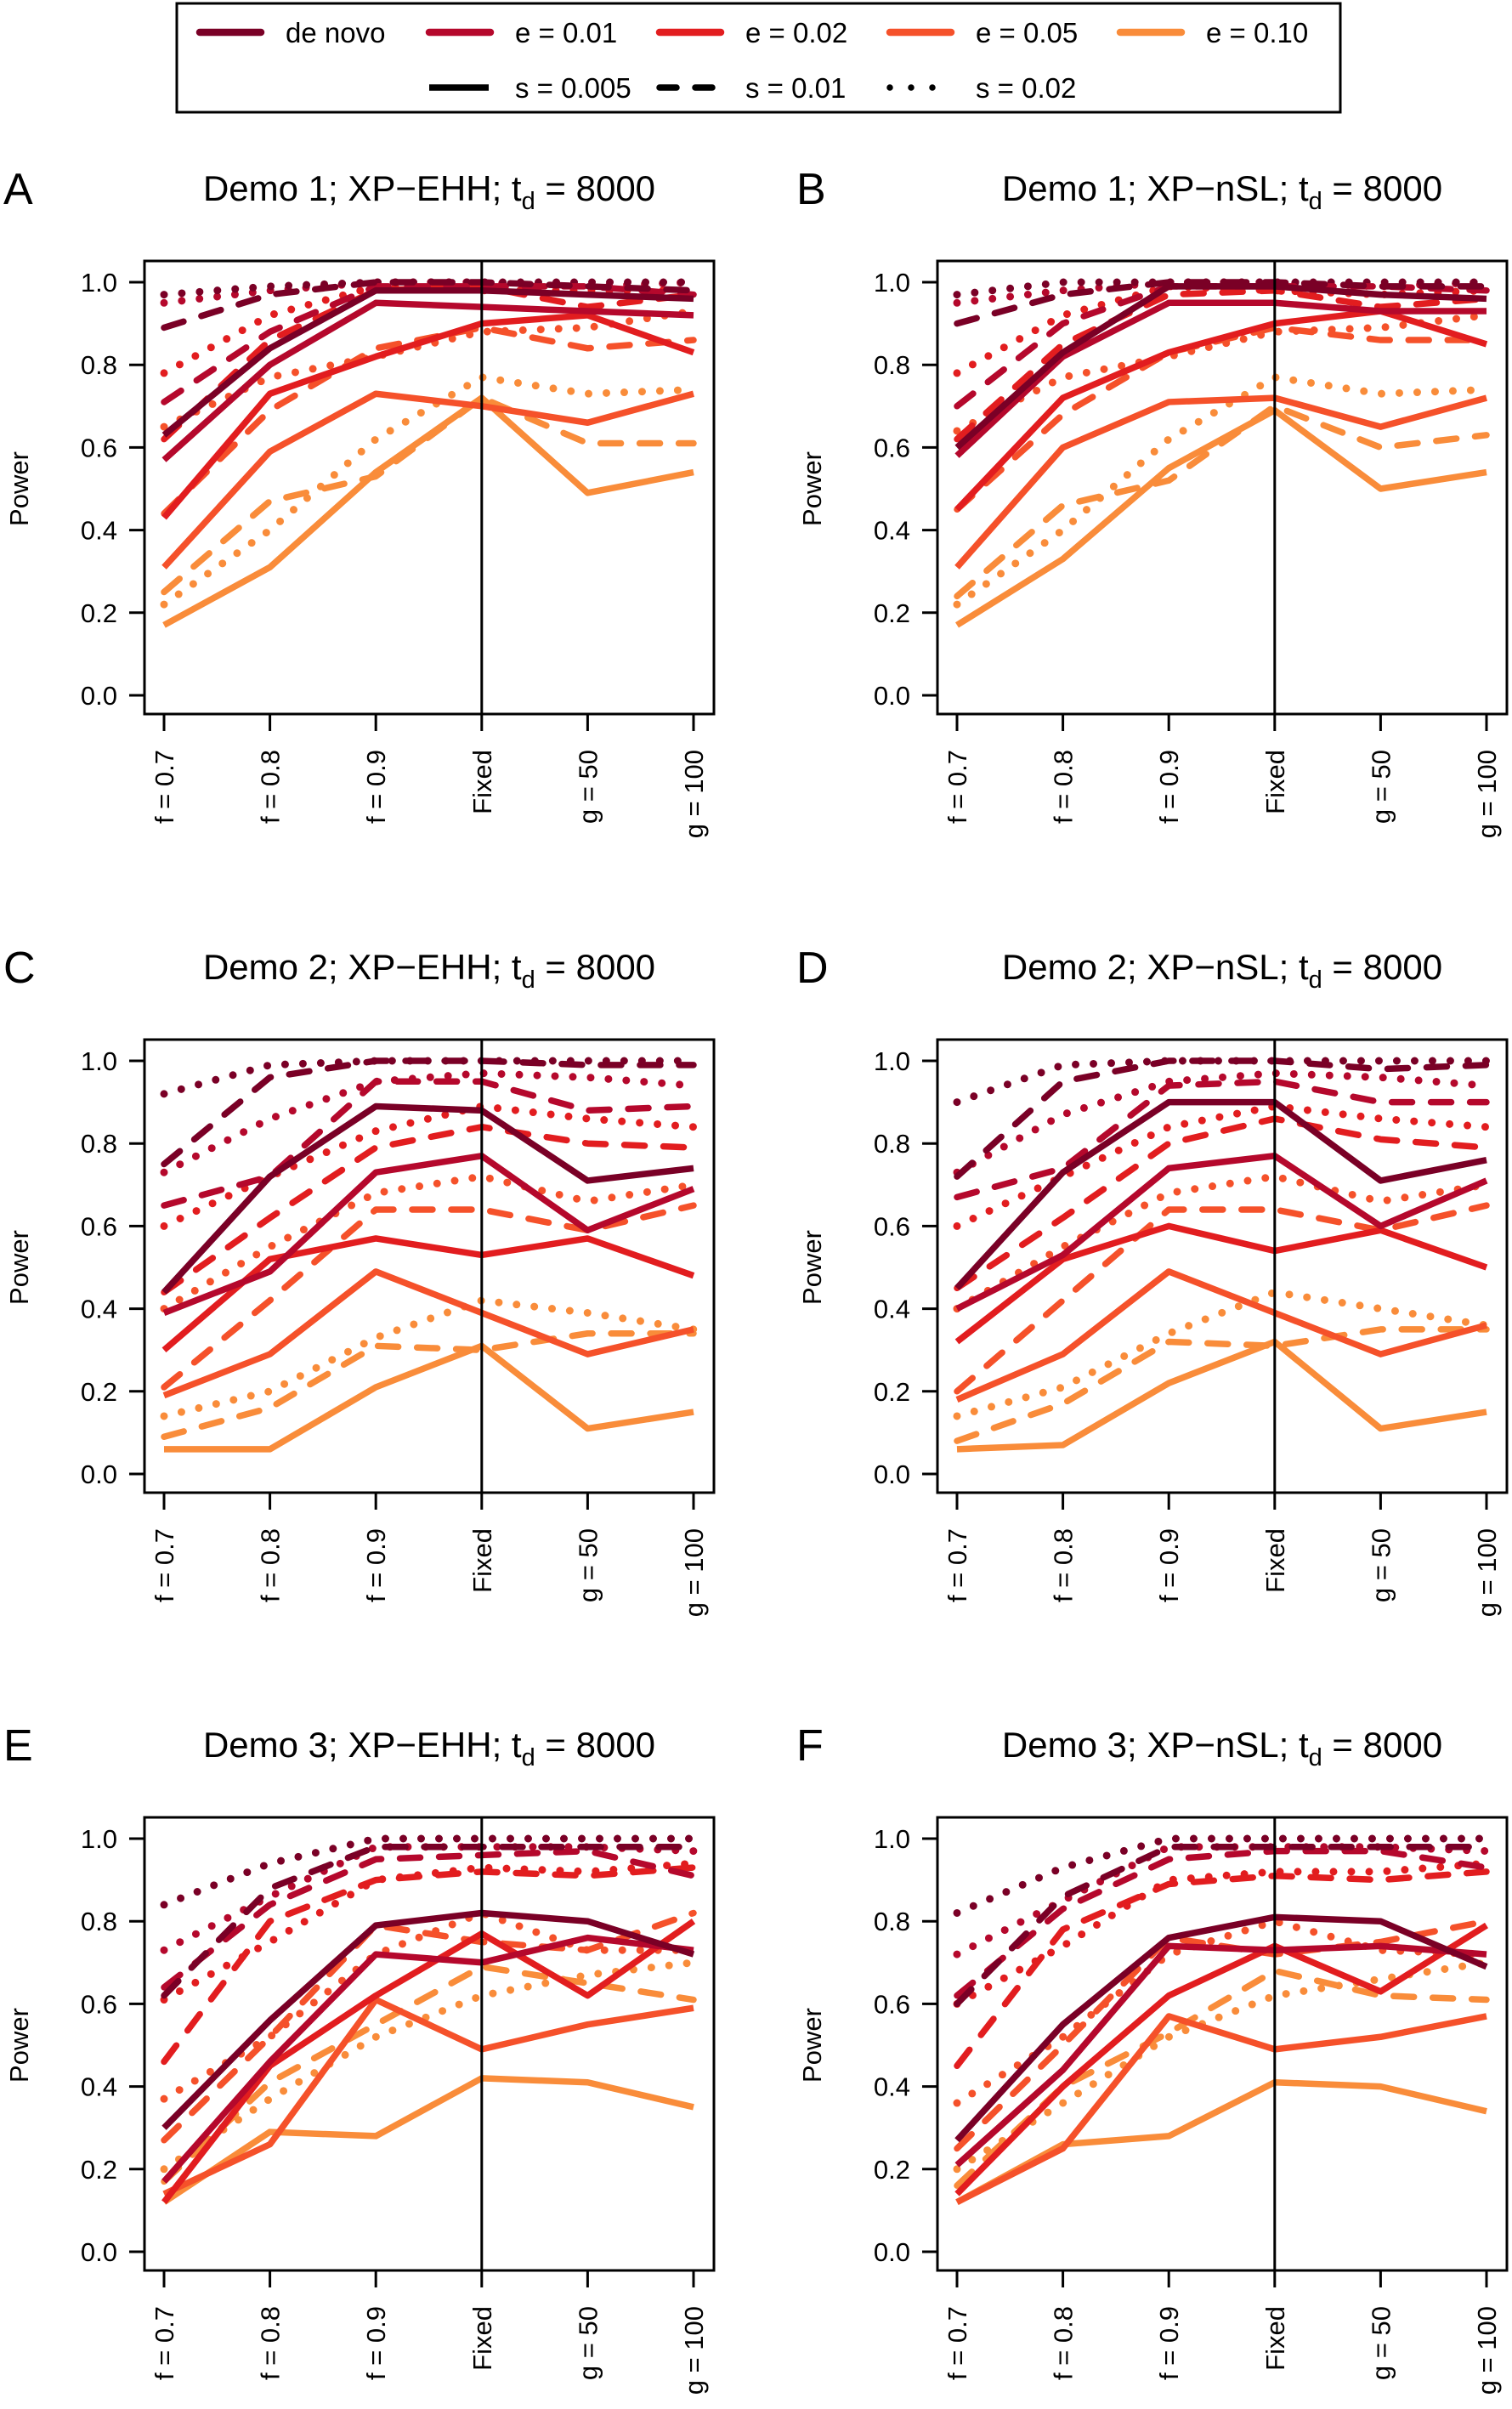  I want to click on panel-title: Demo 1; XP−EHH; td = 8000, so click(429, 191).